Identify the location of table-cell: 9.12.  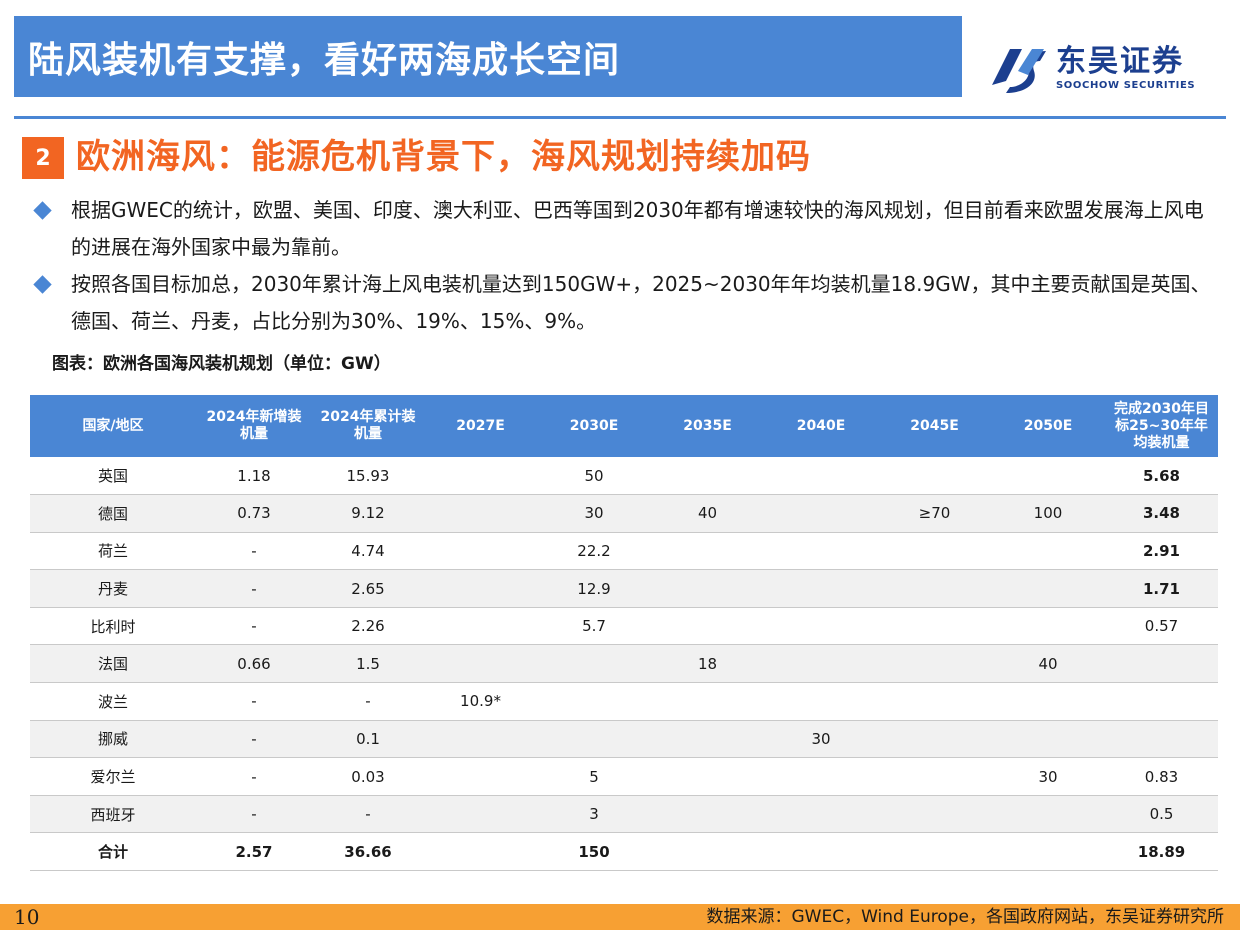
(368, 513).